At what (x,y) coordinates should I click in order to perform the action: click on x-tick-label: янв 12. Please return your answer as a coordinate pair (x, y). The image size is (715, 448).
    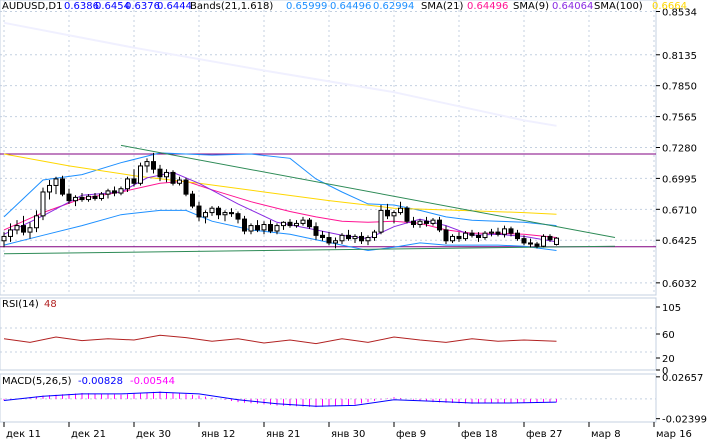
    Looking at the image, I should click on (218, 434).